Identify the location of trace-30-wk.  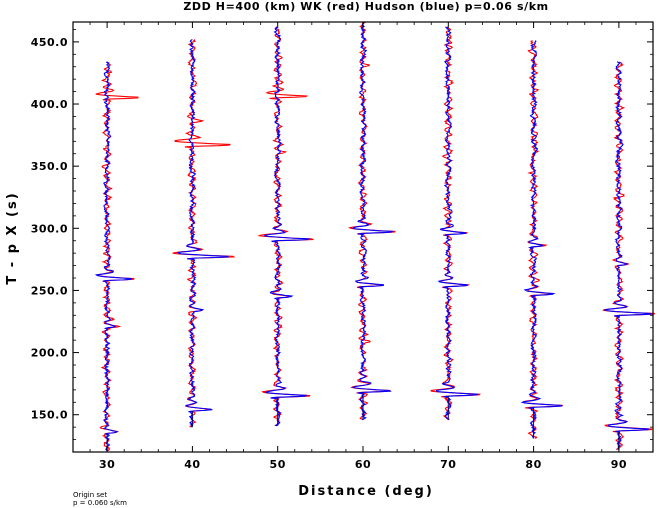
(117, 256).